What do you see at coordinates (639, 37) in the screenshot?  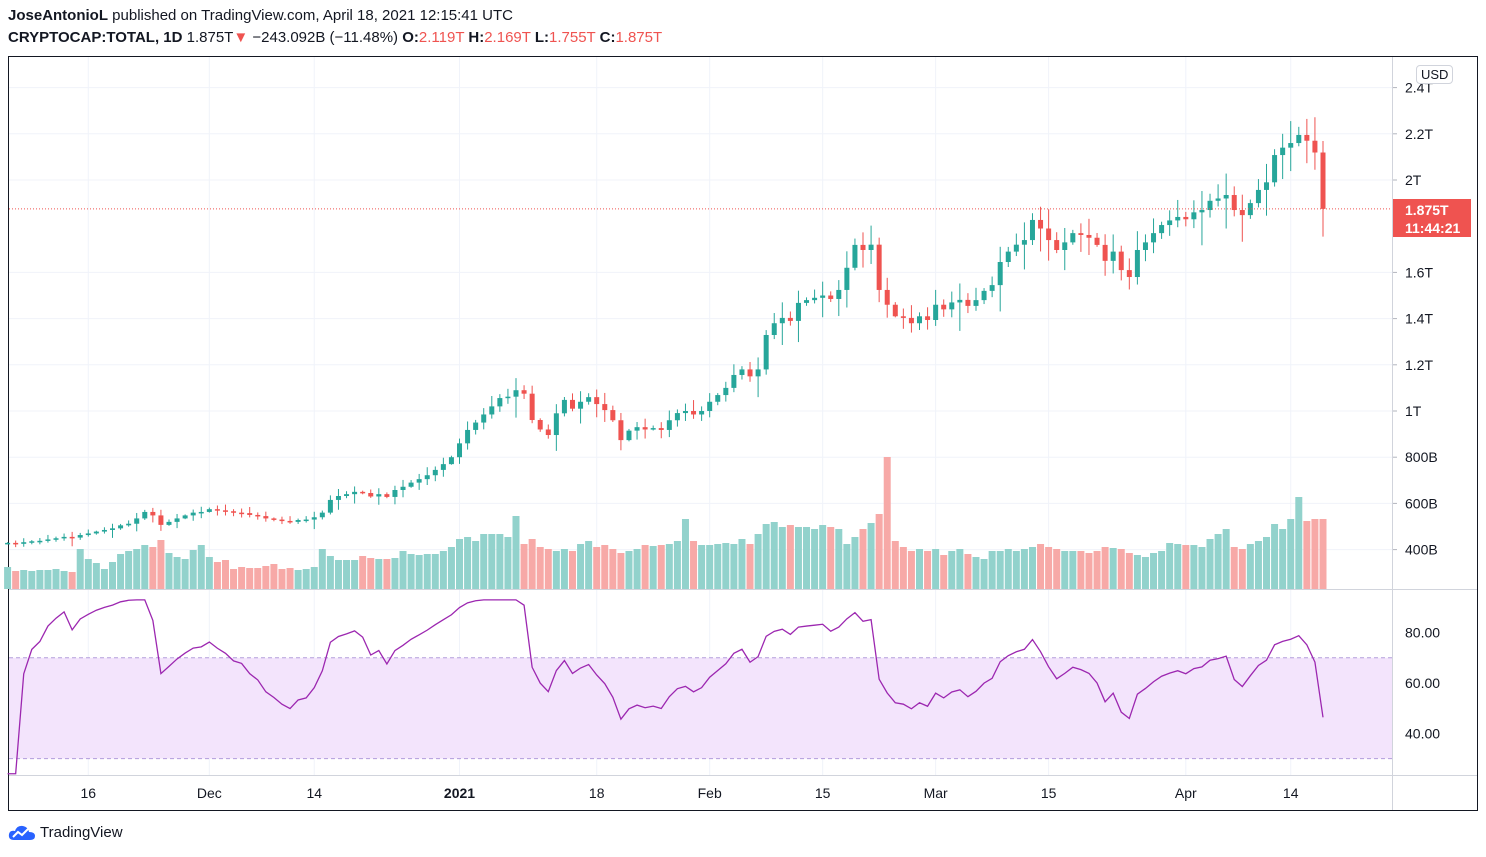 I see `close-value: 1.875T` at bounding box center [639, 37].